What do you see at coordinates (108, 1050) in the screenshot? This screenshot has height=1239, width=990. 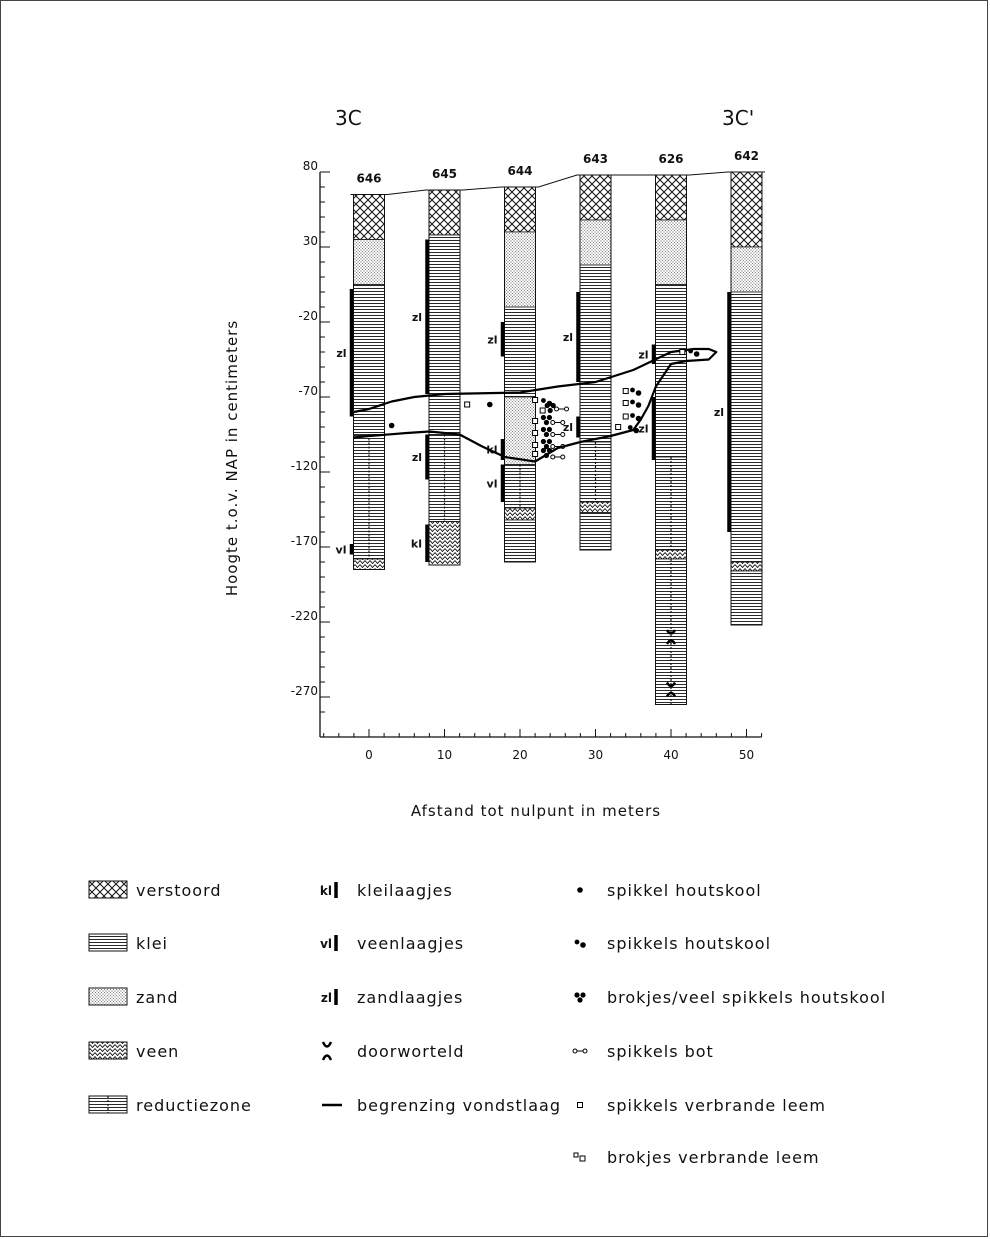 I see `legend-swatch-veen` at bounding box center [108, 1050].